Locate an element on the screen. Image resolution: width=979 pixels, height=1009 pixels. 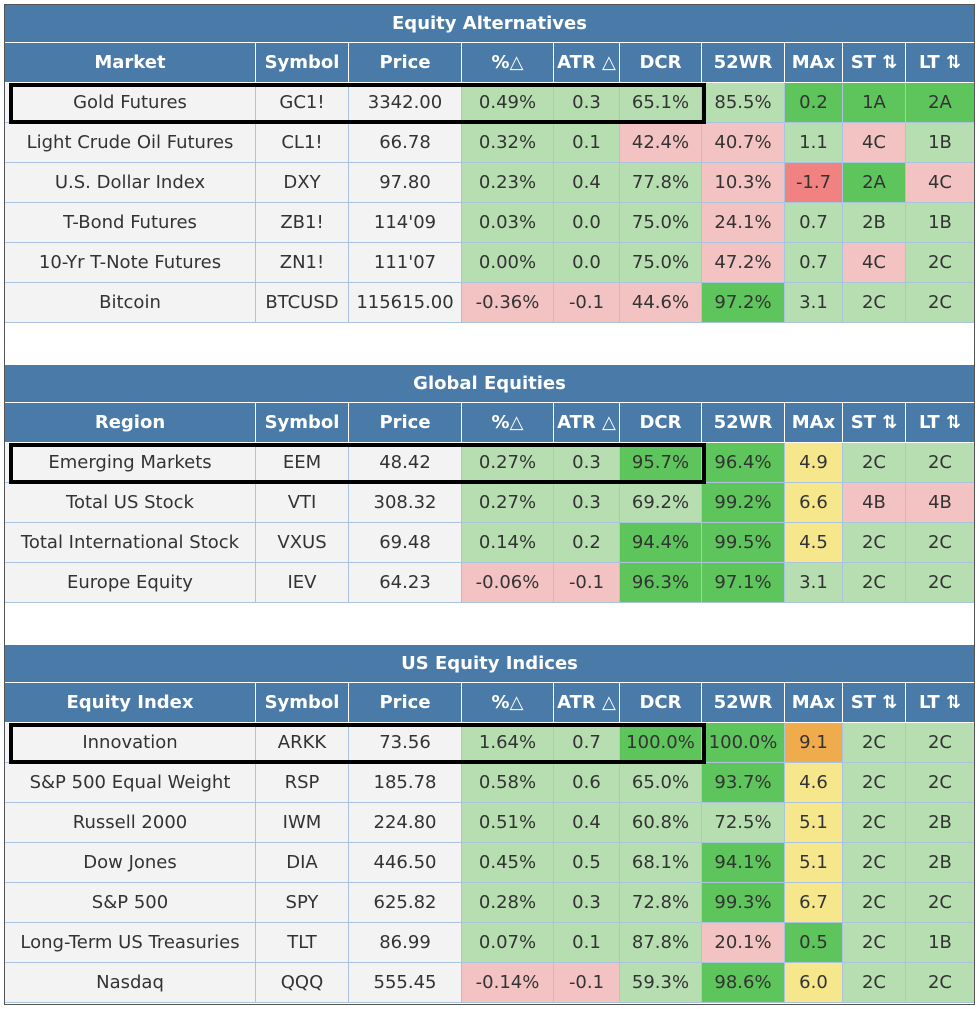
cell-st: 4B is located at coordinates (874, 503).